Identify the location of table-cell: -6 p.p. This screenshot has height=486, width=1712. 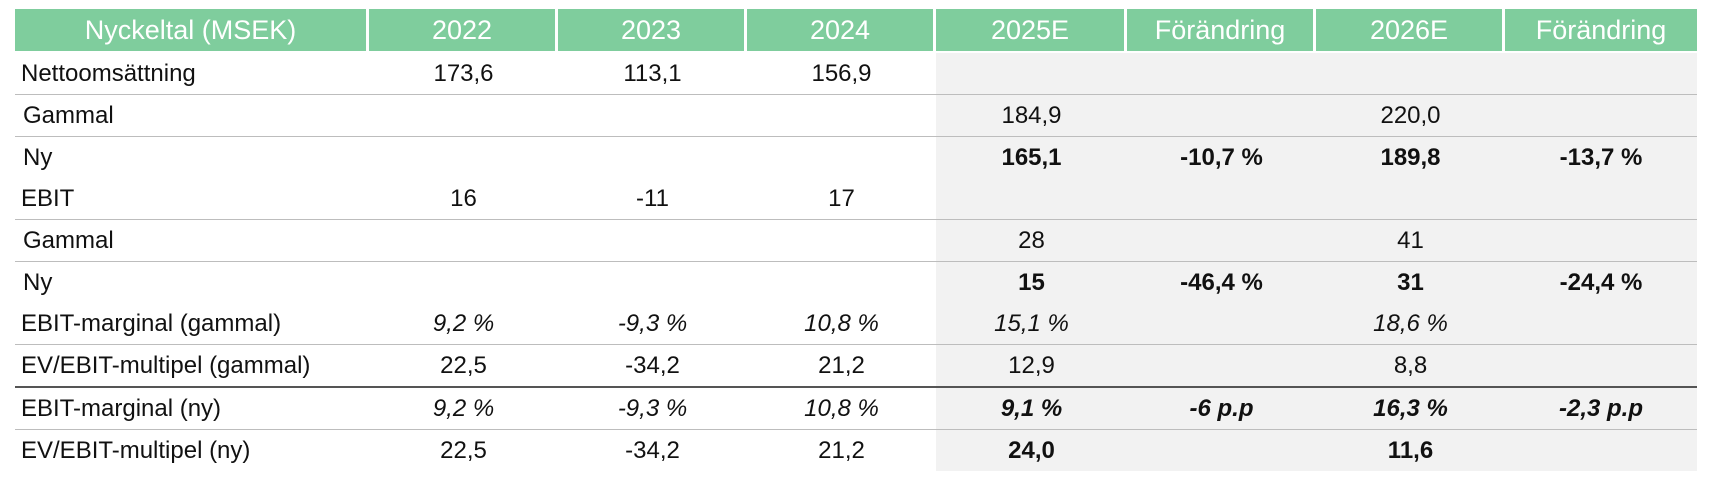
(1221, 409).